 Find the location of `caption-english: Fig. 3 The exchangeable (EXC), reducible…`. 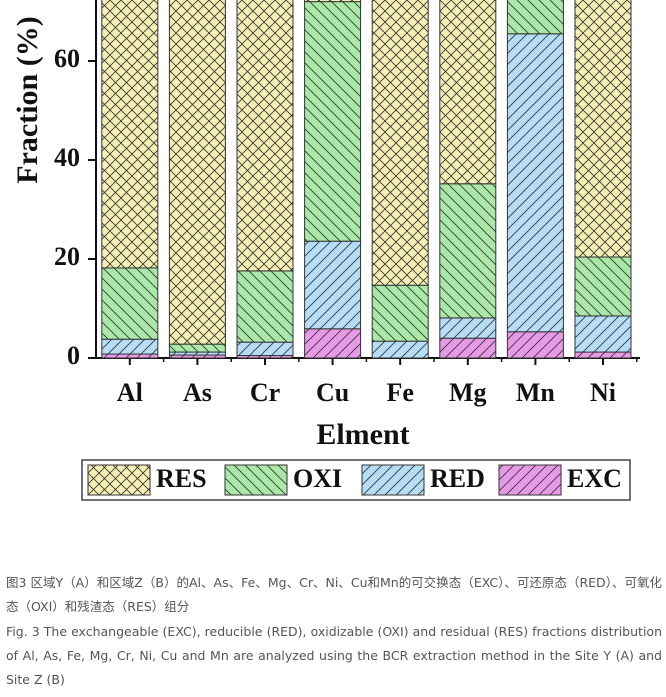

caption-english: Fig. 3 The exchangeable (EXC), reducible… is located at coordinates (334, 655).